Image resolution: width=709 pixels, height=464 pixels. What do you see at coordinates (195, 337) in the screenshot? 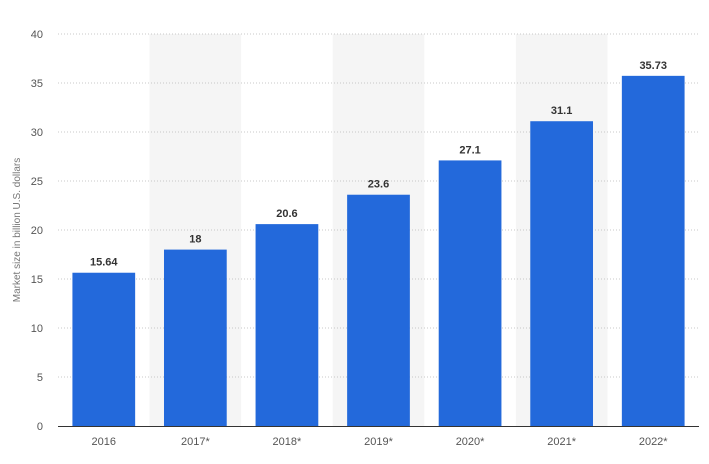
I see `bar-2017*` at bounding box center [195, 337].